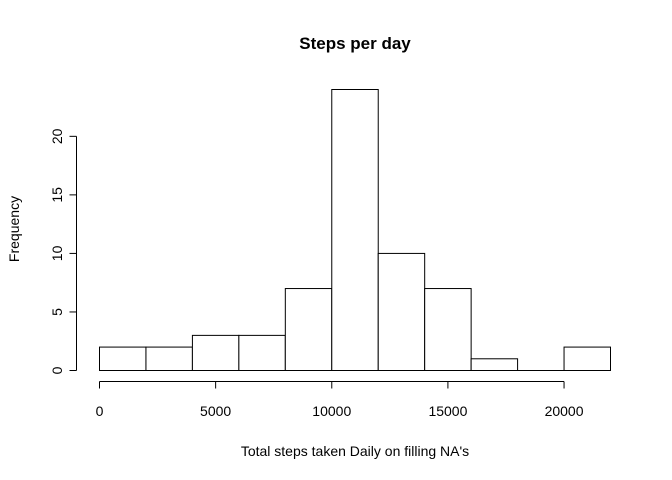 The image size is (672, 480). I want to click on x-axis-label: Total steps taken Daily on filling NA's, so click(355, 451).